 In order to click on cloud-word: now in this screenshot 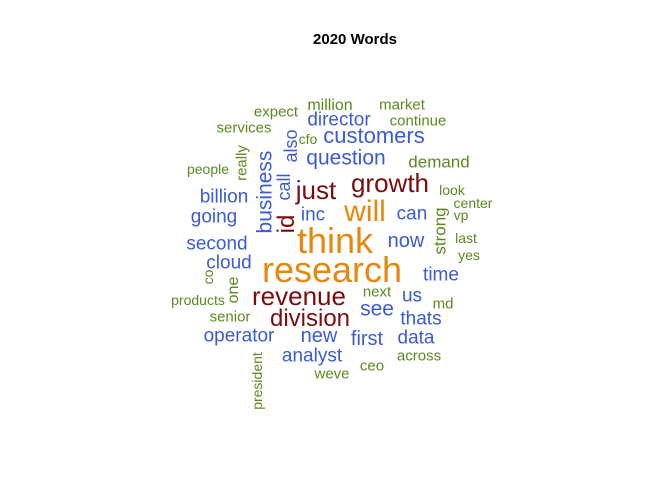, I will do `click(406, 241)`.